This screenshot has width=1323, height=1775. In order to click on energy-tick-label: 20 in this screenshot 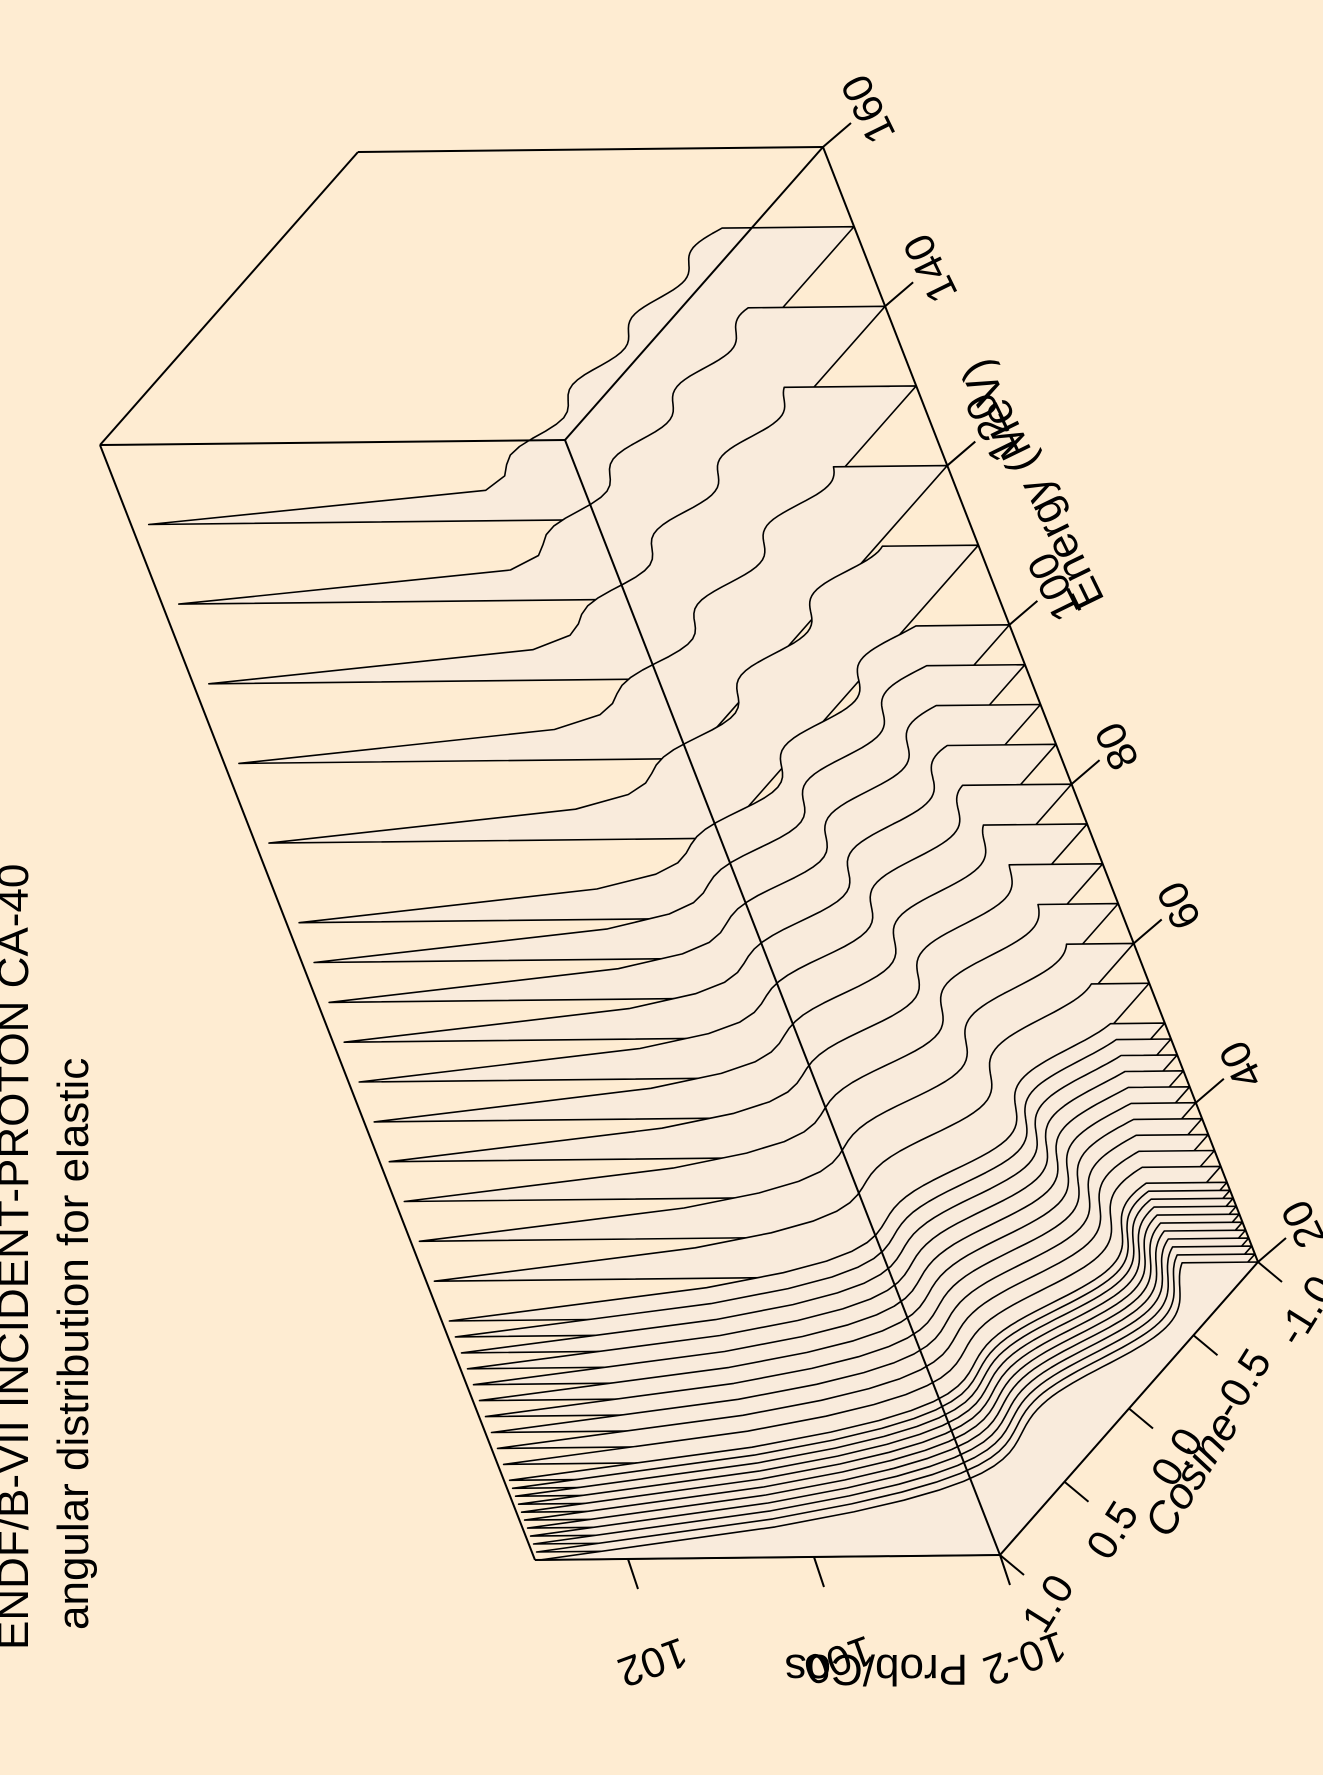, I will do `click(1297, 1224)`.